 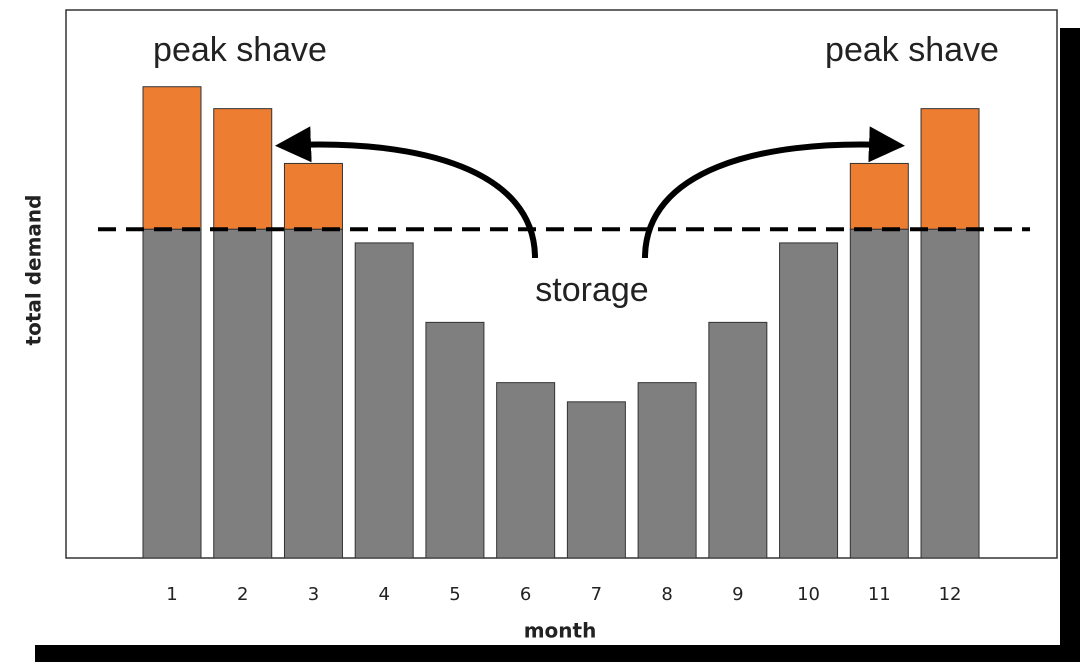 I want to click on x-tick-label: 5, so click(x=454, y=594).